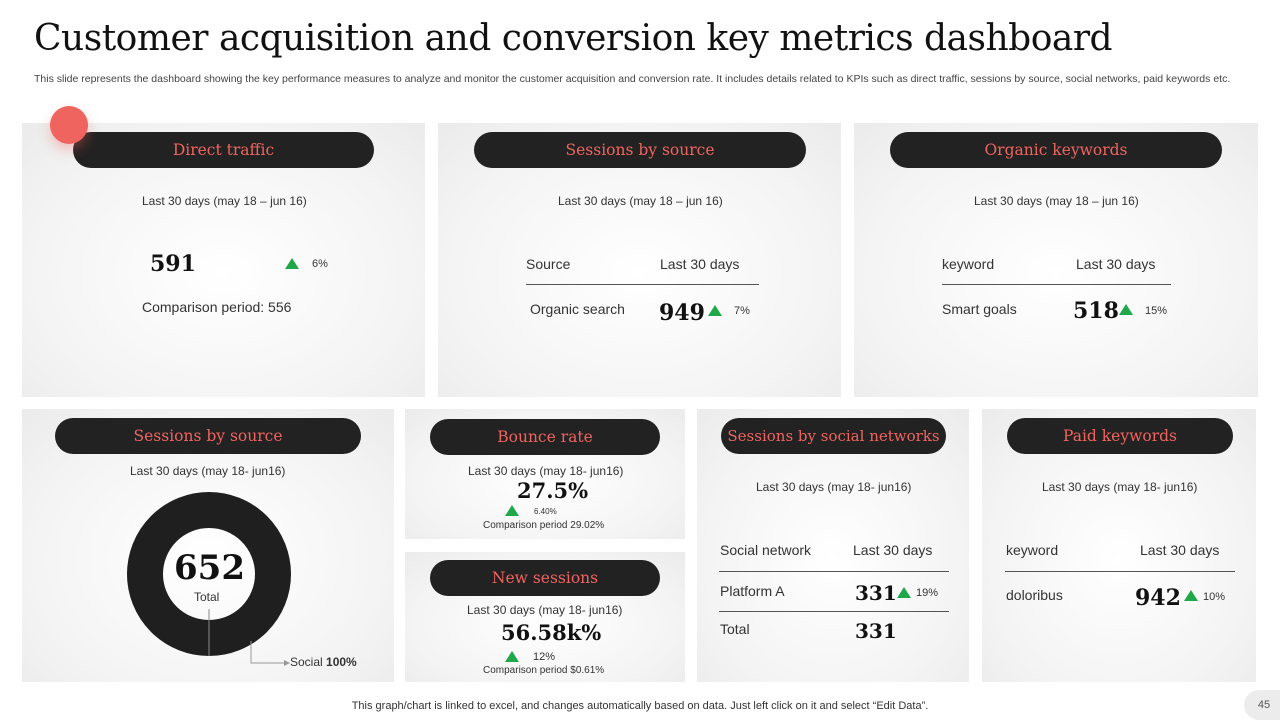 This screenshot has height=720, width=1280. I want to click on social-row2-label: Total, so click(735, 629).